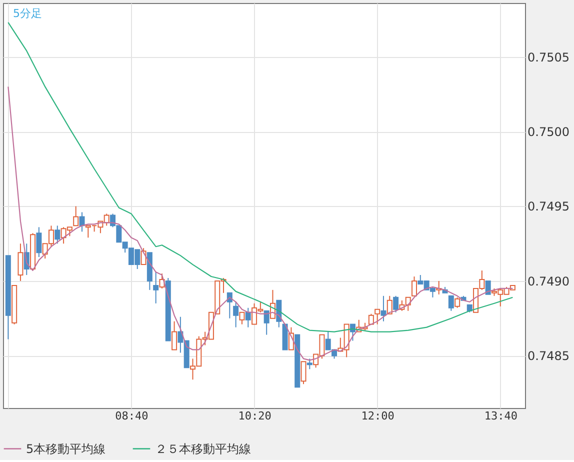  What do you see at coordinates (549, 207) in the screenshot?
I see `y-tick-label: 0.7495` at bounding box center [549, 207].